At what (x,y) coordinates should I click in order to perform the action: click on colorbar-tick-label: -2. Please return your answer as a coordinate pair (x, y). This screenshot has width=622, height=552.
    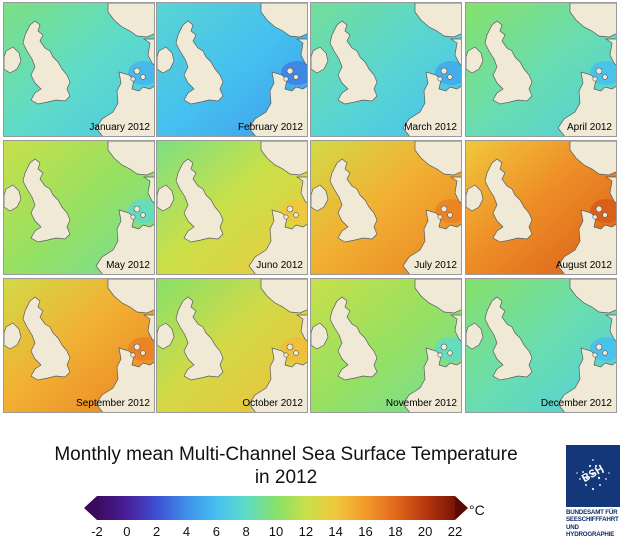
    Looking at the image, I should click on (97, 531).